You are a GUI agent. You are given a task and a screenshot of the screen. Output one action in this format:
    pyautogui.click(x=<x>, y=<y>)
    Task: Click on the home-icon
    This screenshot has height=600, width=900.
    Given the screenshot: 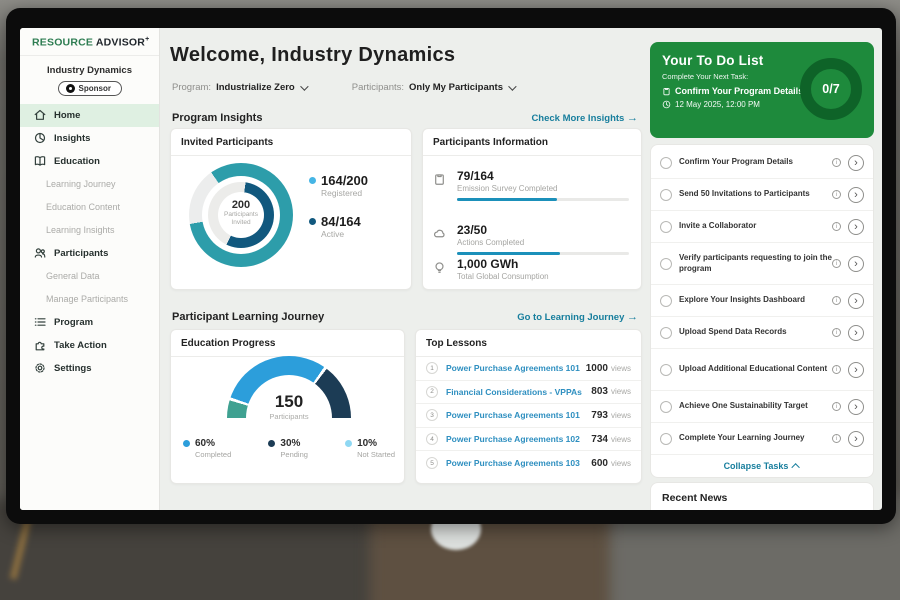 What is the action you would take?
    pyautogui.click(x=40, y=114)
    